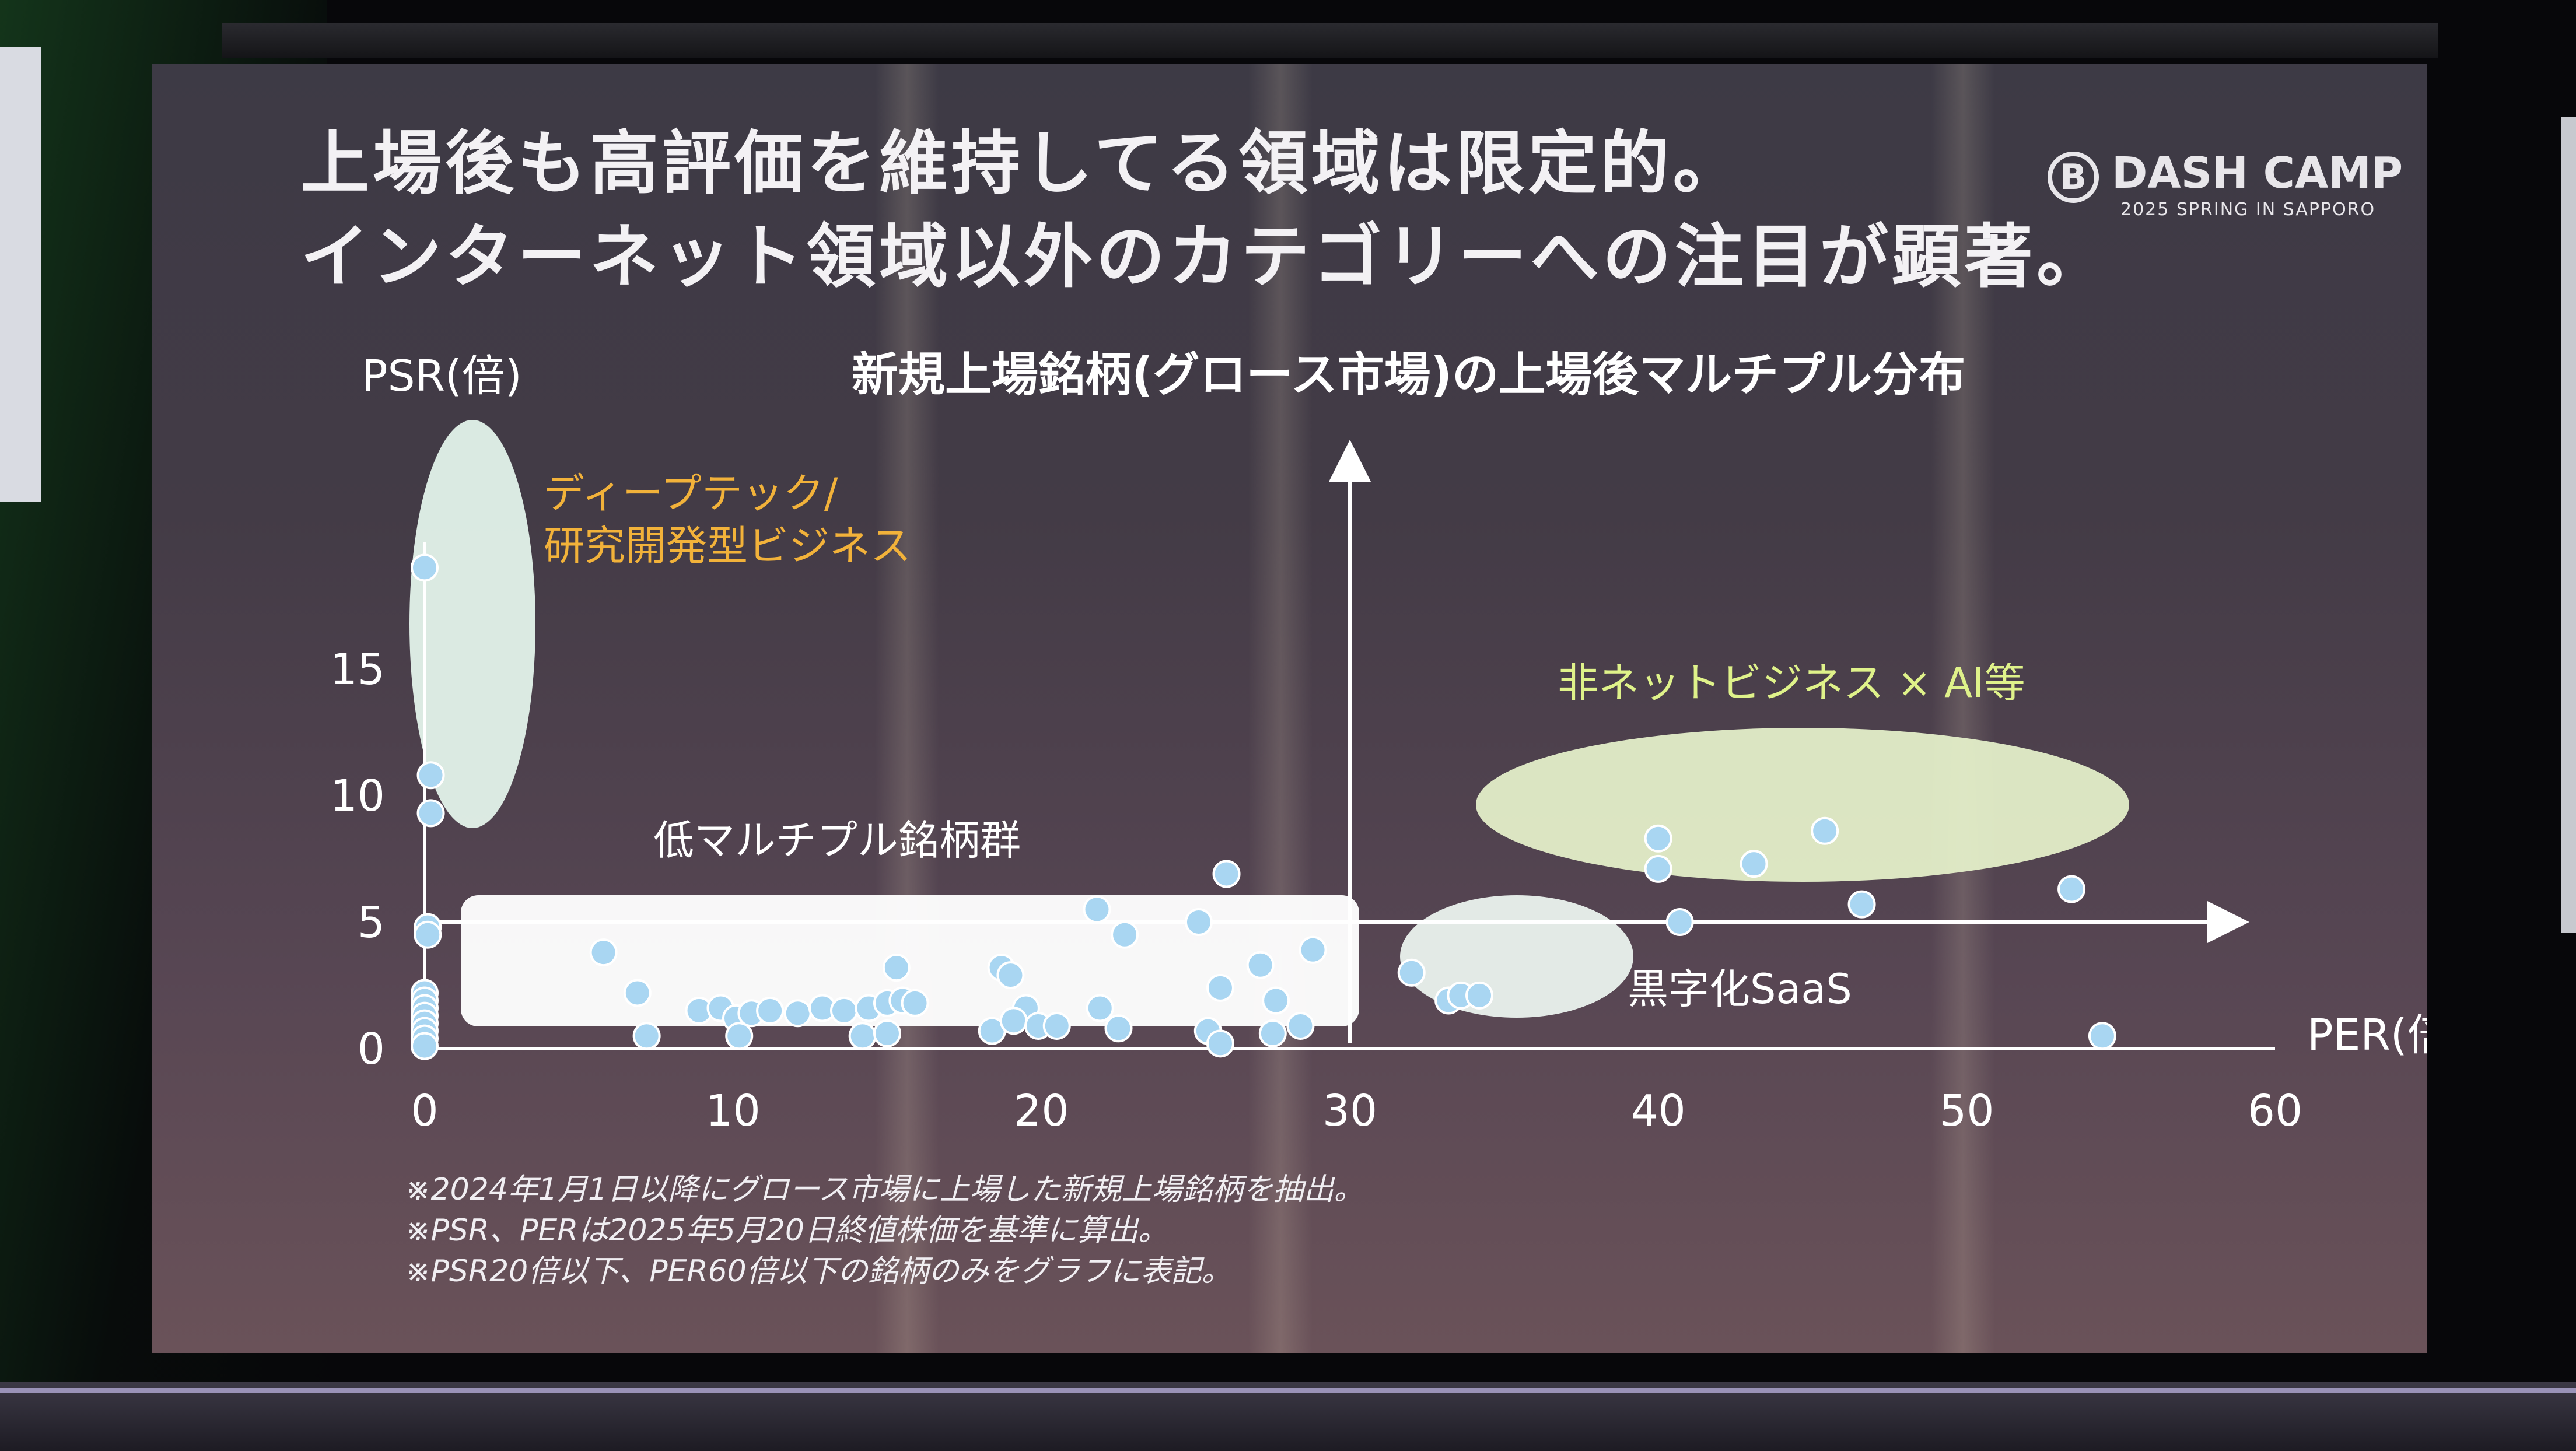  I want to click on x-axis-title: PER(倍), so click(2367, 1035).